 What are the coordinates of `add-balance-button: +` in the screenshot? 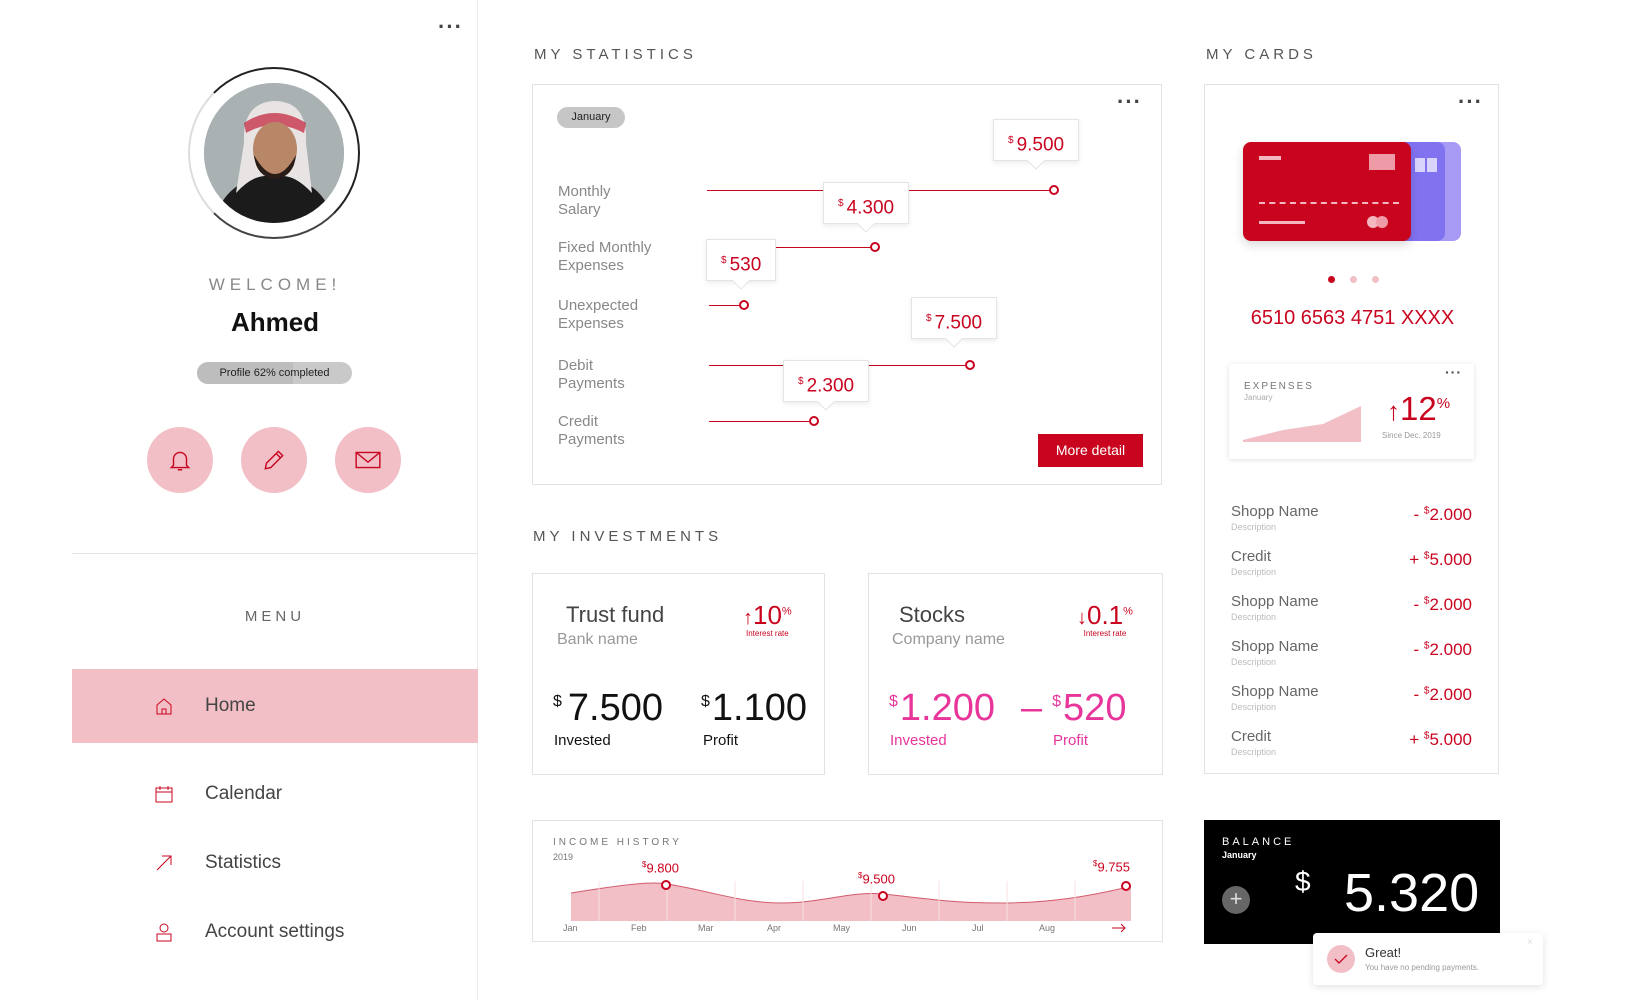 It's located at (1236, 900).